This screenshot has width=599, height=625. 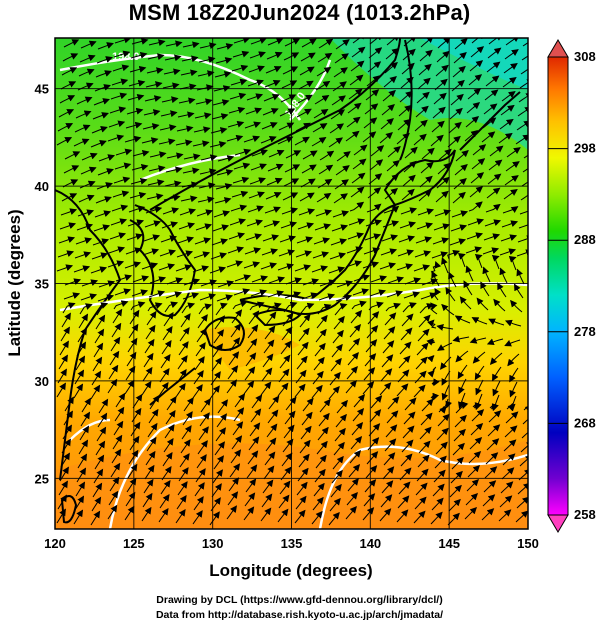 What do you see at coordinates (42, 89) in the screenshot?
I see `y-tick-label: 45` at bounding box center [42, 89].